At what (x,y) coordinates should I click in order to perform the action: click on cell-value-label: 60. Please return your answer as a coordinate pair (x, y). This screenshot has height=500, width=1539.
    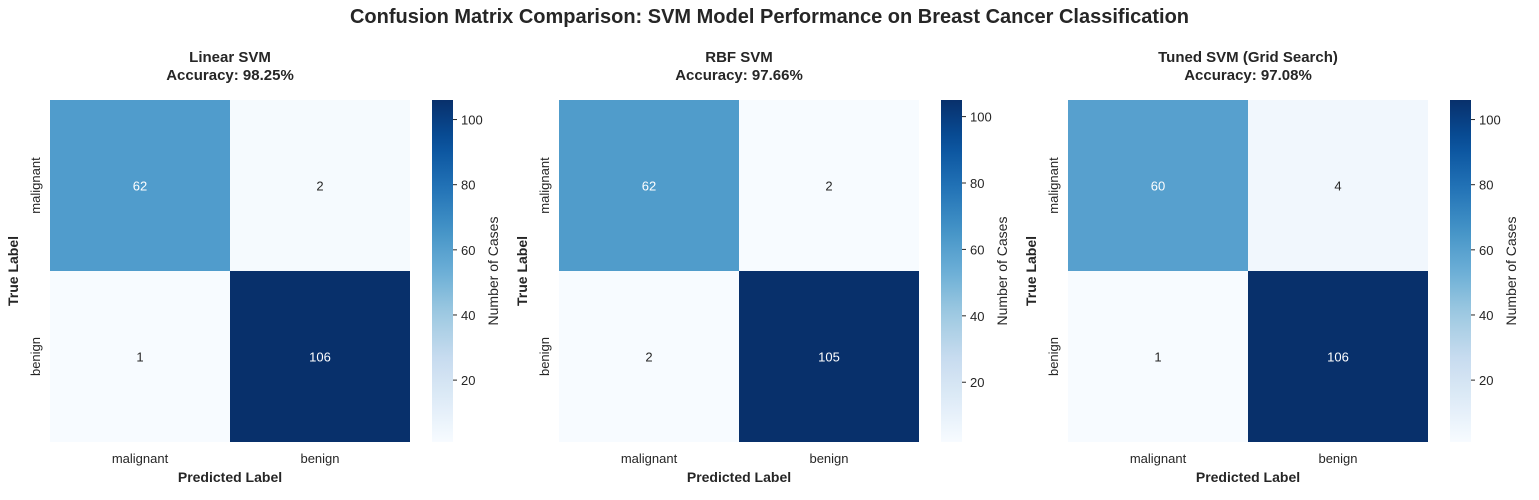
    Looking at the image, I should click on (1158, 186).